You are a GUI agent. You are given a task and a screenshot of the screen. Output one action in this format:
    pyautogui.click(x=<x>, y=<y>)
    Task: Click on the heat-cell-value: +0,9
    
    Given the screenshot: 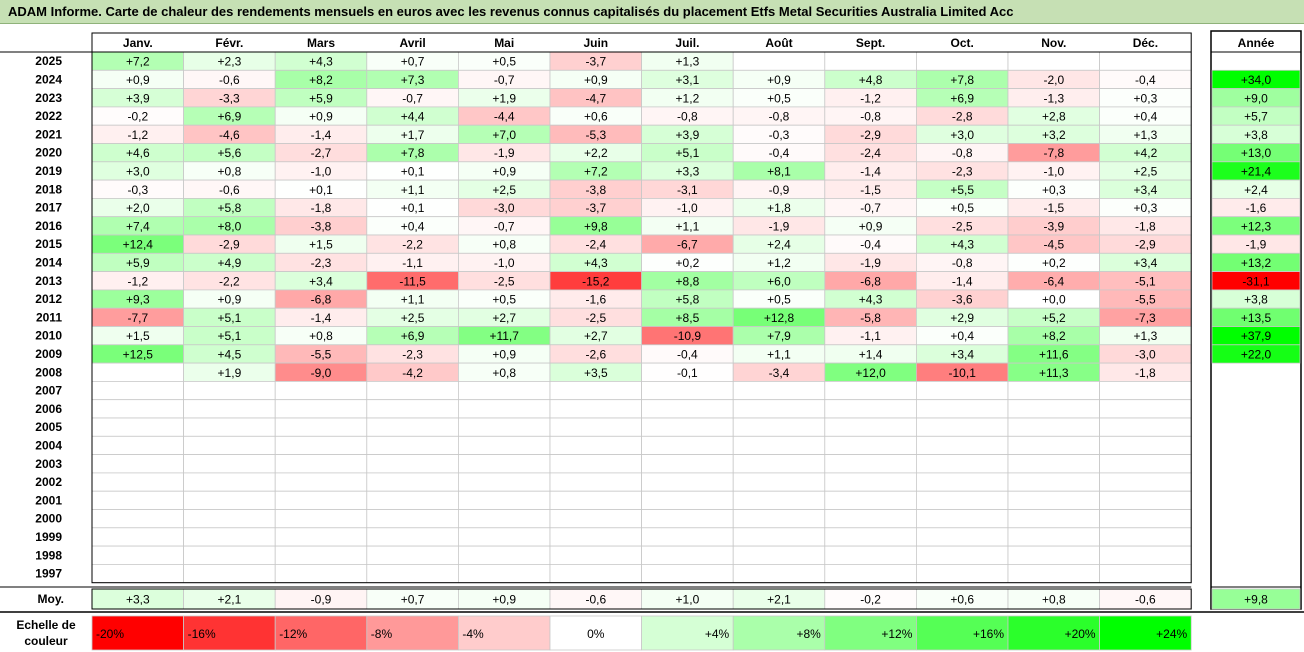 What is the action you would take?
    pyautogui.click(x=779, y=80)
    